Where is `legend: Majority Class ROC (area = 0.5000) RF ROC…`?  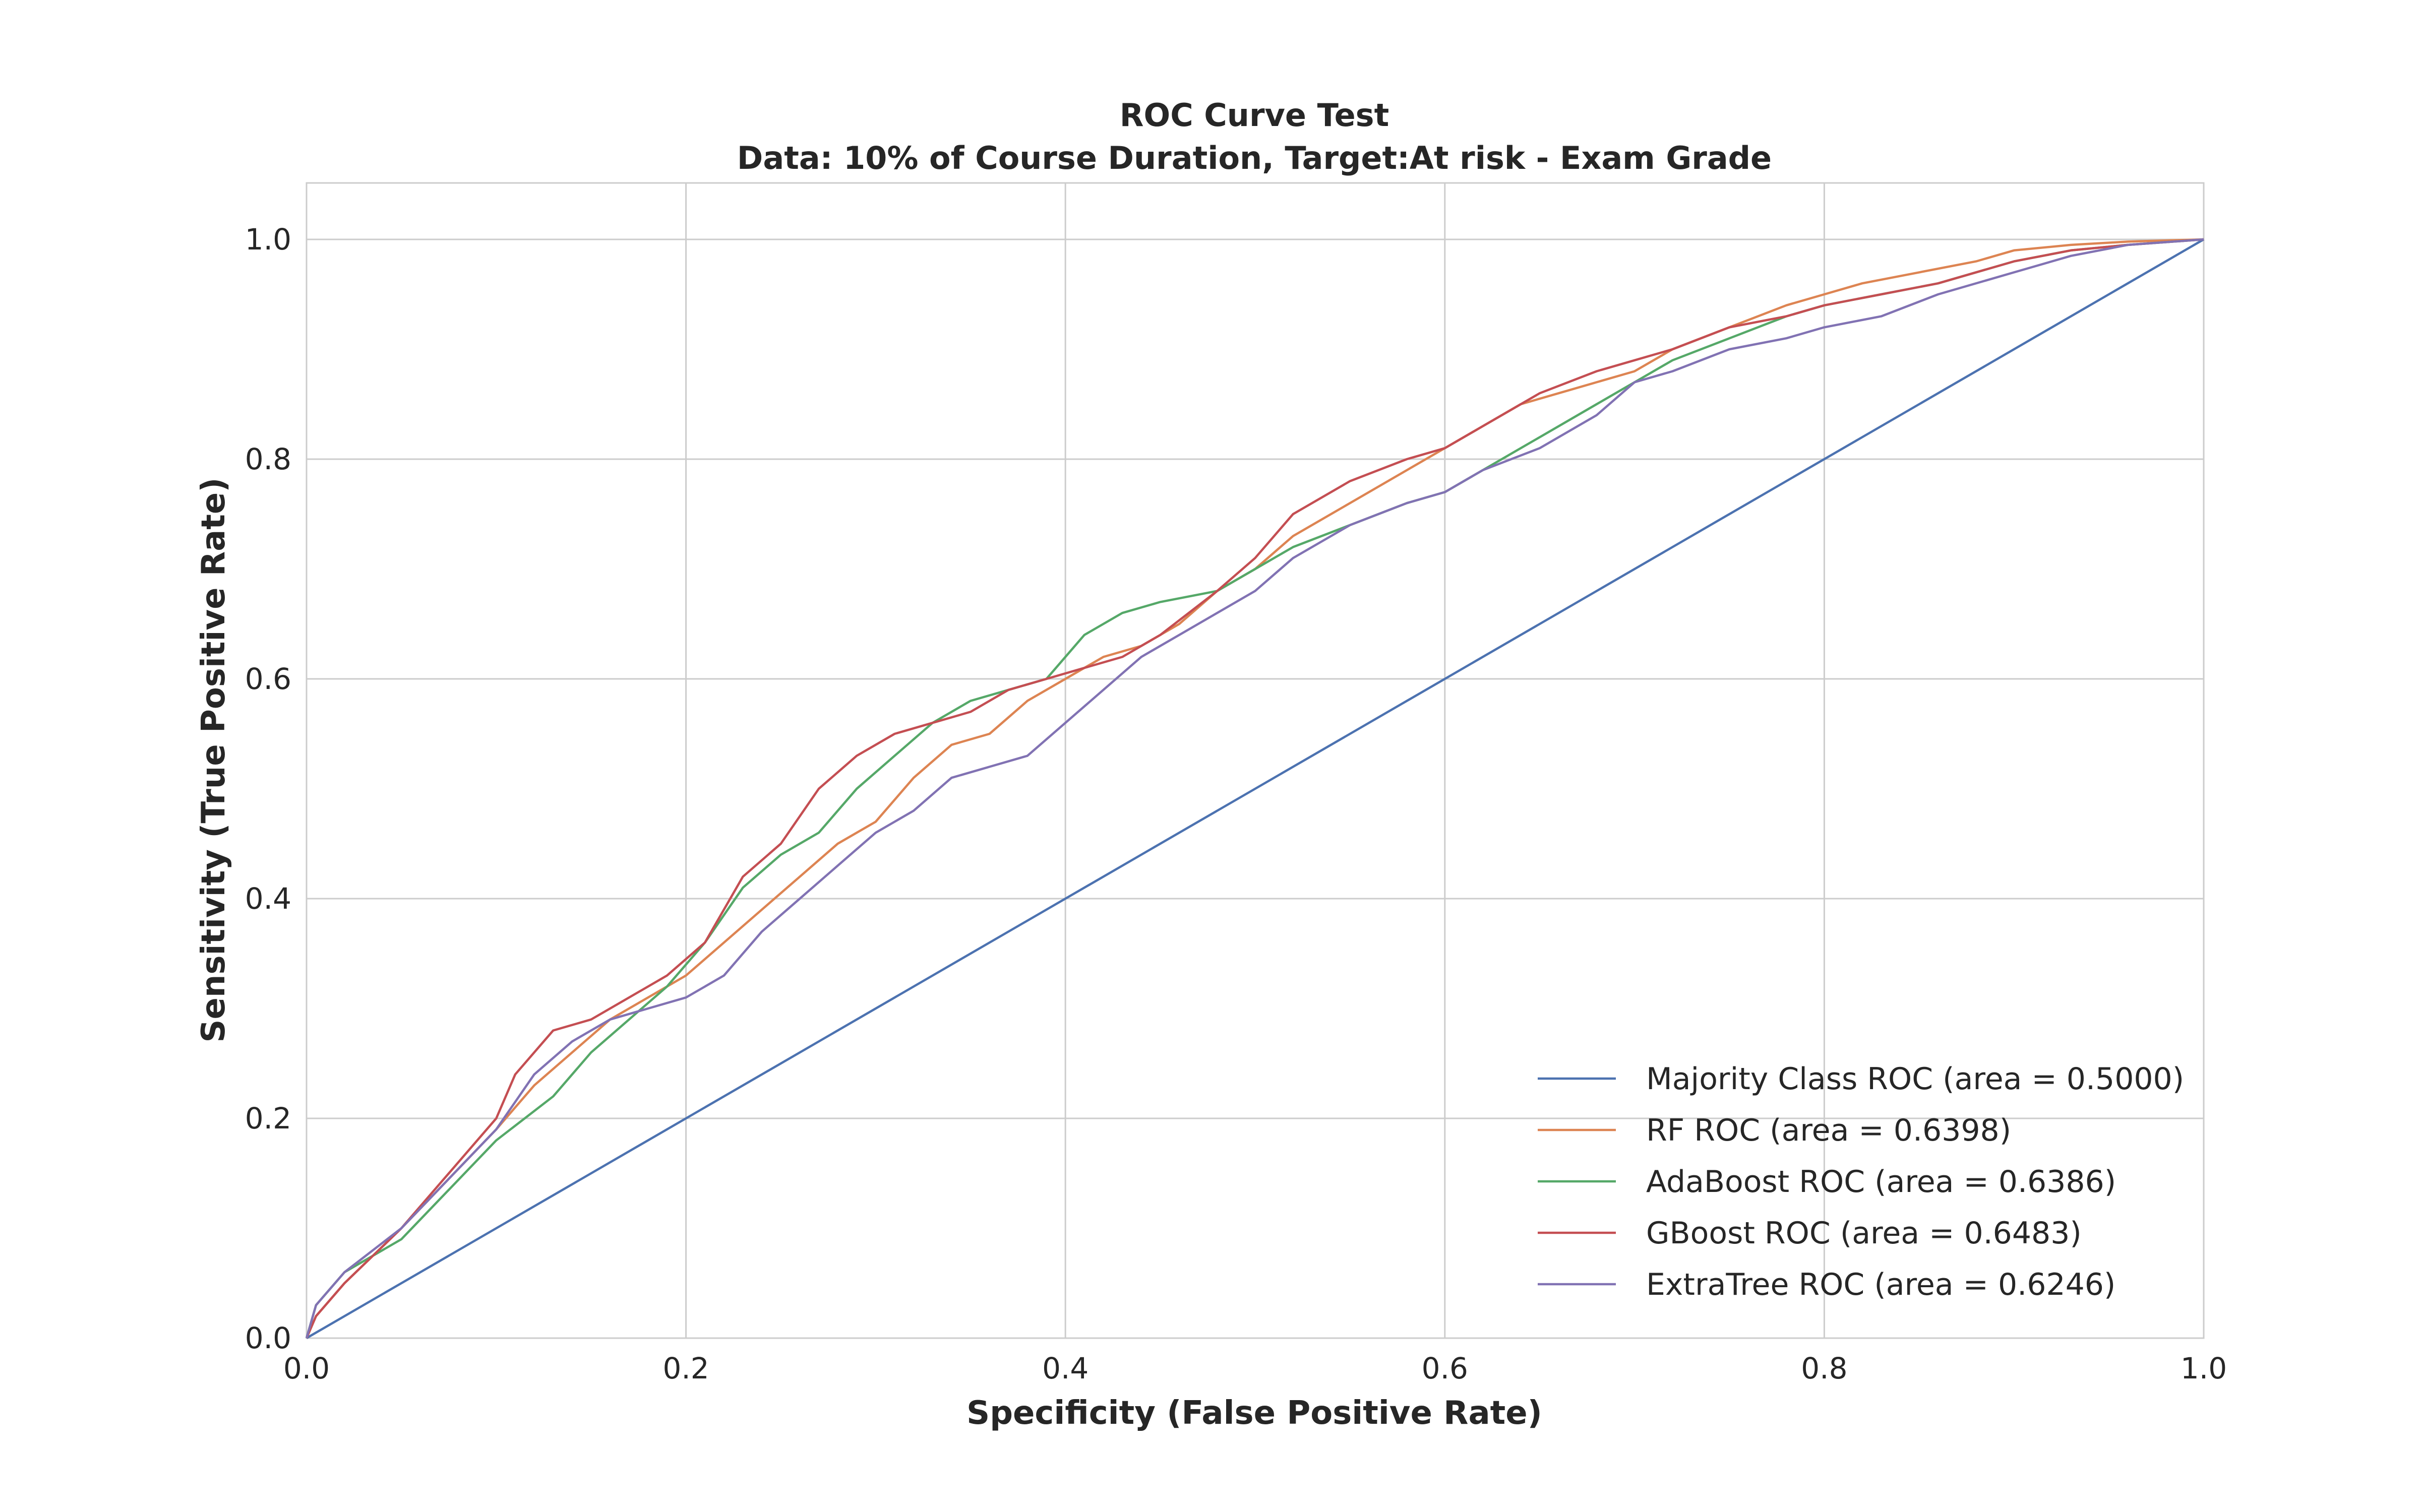 legend: Majority Class ROC (area = 0.5000) RF ROC… is located at coordinates (1861, 1181).